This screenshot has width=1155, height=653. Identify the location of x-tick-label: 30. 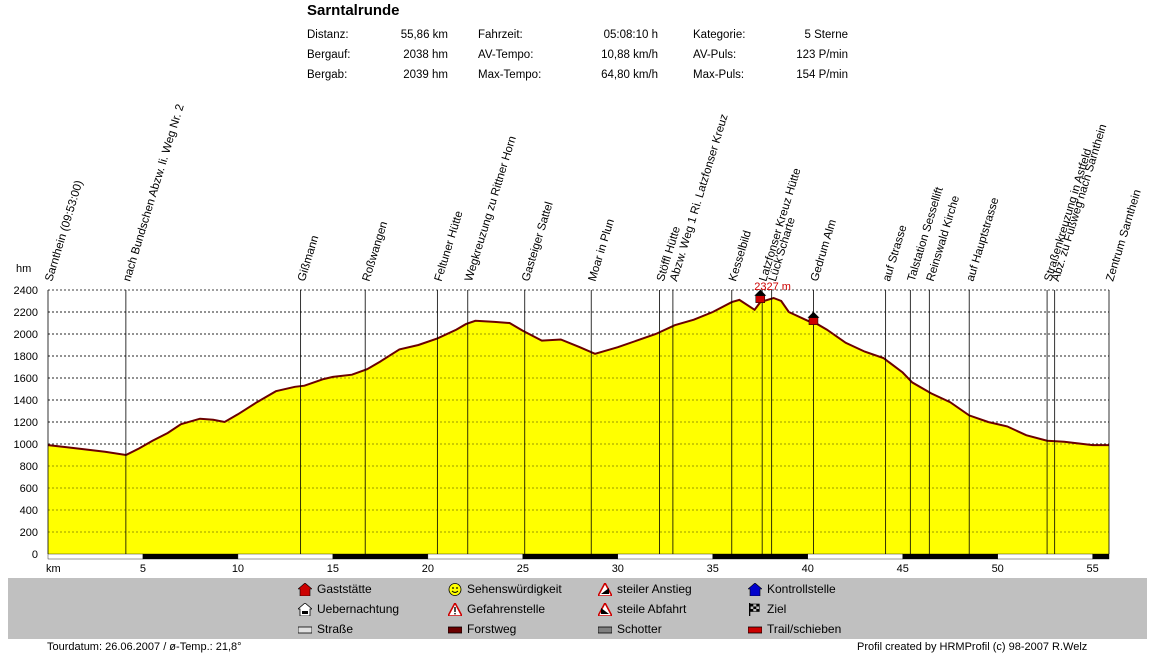
(618, 569).